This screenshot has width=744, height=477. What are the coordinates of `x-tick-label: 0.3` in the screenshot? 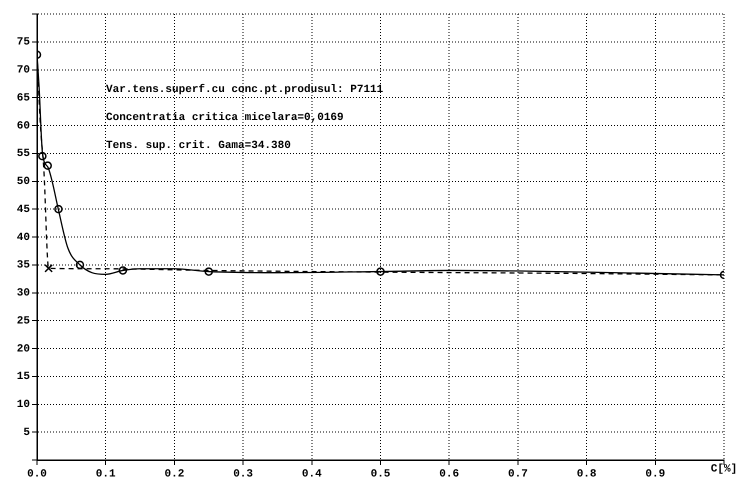 It's located at (243, 472).